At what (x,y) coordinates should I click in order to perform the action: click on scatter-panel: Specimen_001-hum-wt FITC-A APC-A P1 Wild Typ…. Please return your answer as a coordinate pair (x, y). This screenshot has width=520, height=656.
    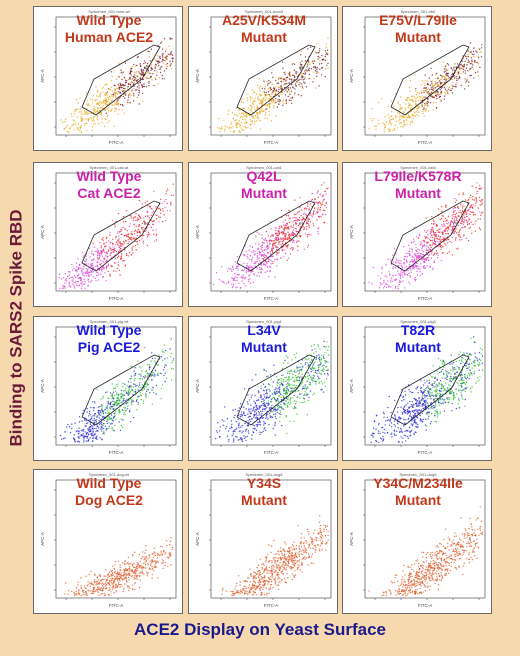
    Looking at the image, I should click on (108, 78).